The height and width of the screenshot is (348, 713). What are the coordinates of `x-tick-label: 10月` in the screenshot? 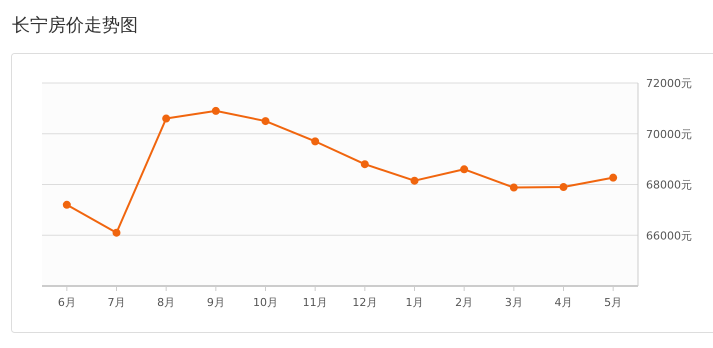 It's located at (265, 302).